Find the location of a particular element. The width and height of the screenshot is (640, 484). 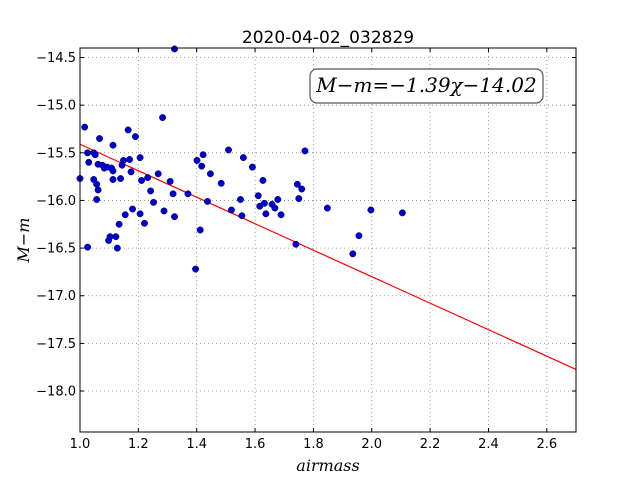

y-tick-label: −17.0 is located at coordinates (56, 296).